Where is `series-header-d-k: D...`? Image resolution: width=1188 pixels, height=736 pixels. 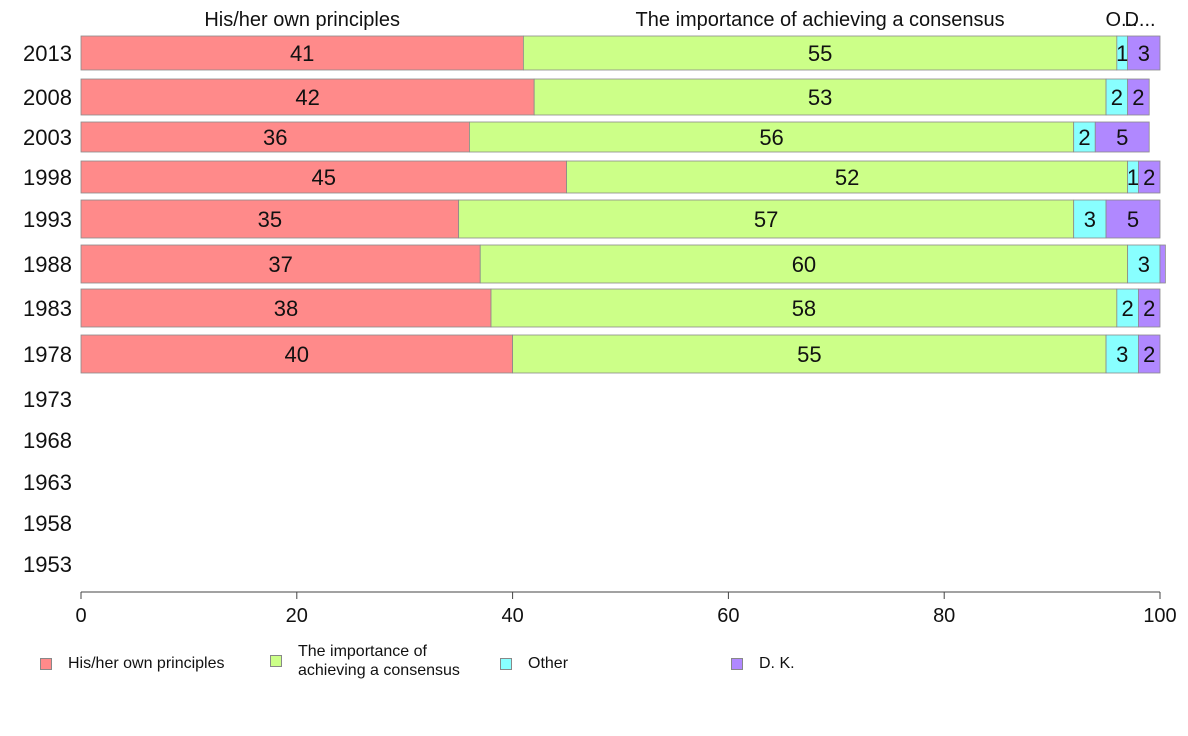
series-header-d-k: D... is located at coordinates (1139, 20).